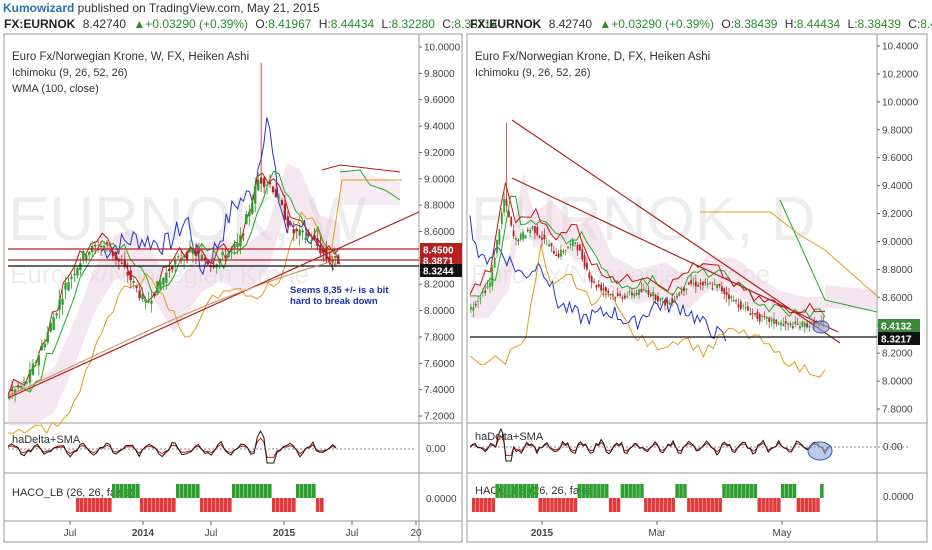 Image resolution: width=932 pixels, height=550 pixels. What do you see at coordinates (789, 254) in the screenshot?
I see `right-future-senkou` at bounding box center [789, 254].